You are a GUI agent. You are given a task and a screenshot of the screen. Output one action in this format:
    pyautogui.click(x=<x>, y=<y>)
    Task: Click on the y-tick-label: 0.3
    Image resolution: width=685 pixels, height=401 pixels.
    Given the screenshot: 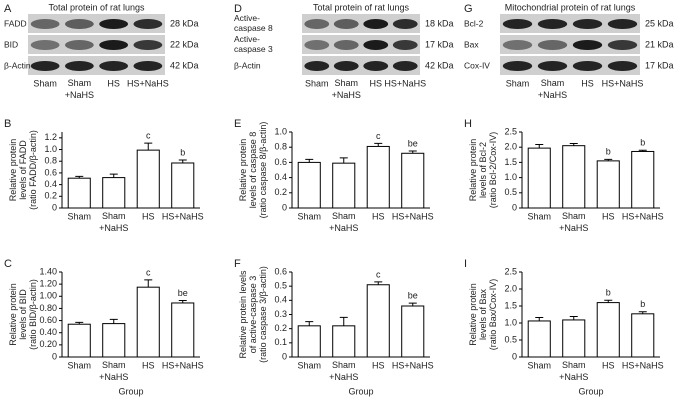 What is the action you would take?
    pyautogui.click(x=280, y=314)
    